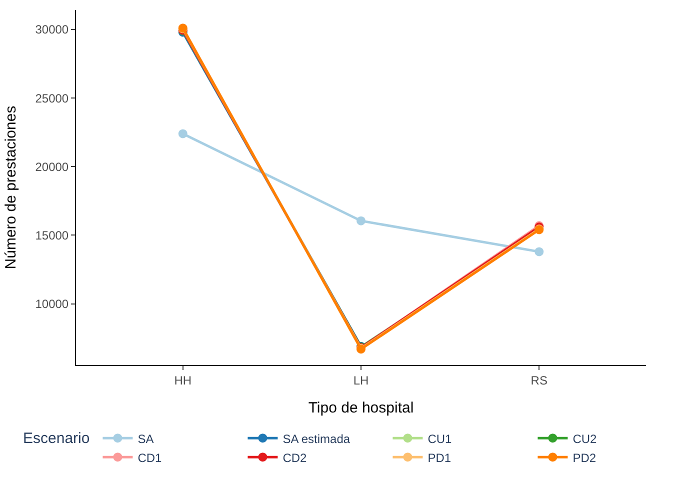  What do you see at coordinates (11, 188) in the screenshot?
I see `y-axis-title: Número de prestaciones` at bounding box center [11, 188].